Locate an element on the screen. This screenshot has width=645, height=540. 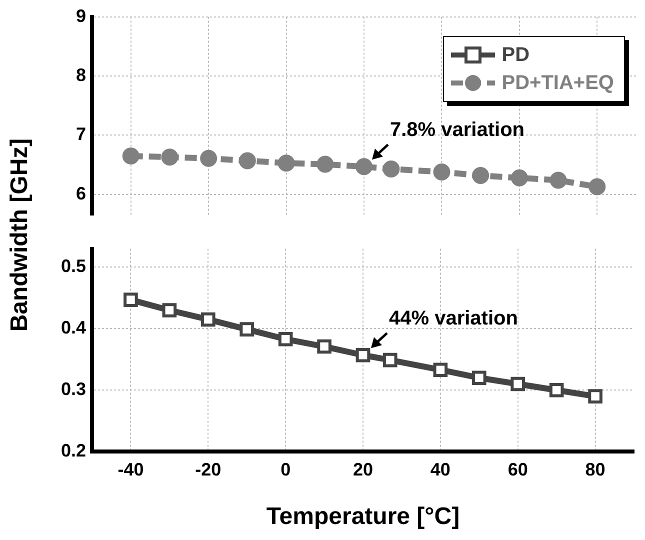
y-tick-label: 9 is located at coordinates (81, 16).